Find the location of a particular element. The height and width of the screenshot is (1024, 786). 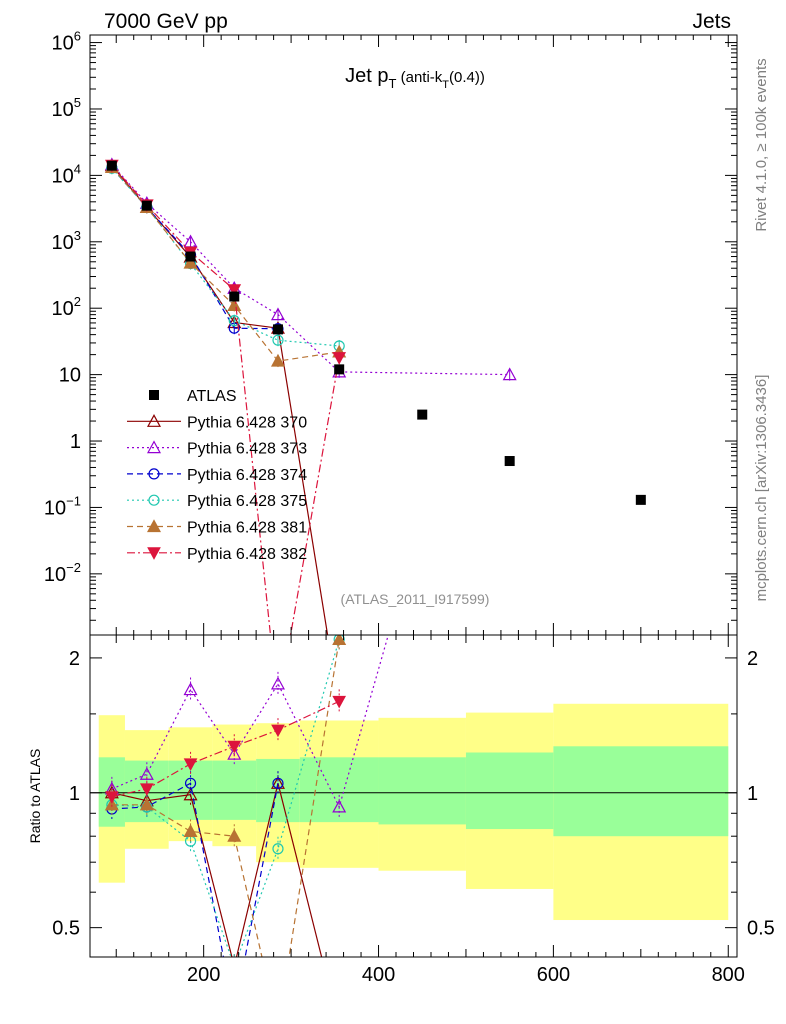

legend-label: Pythia 6.428 382 is located at coordinates (247, 554).